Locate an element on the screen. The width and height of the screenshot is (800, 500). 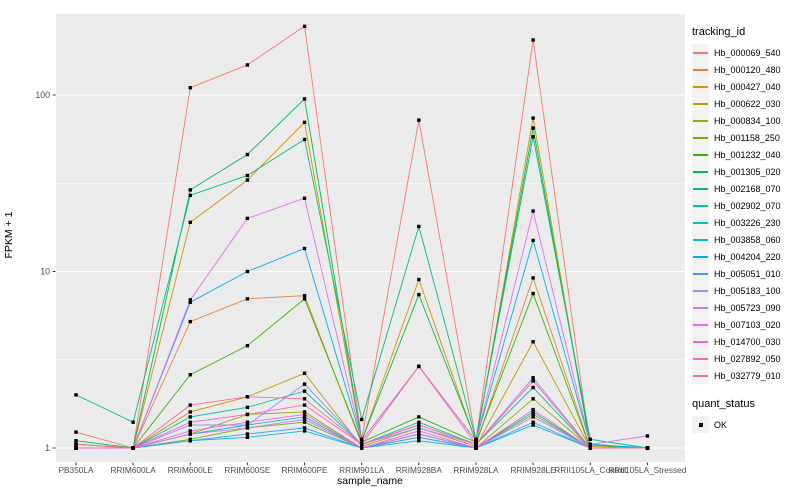
x-tick-label: RRIM928BA is located at coordinates (419, 470).